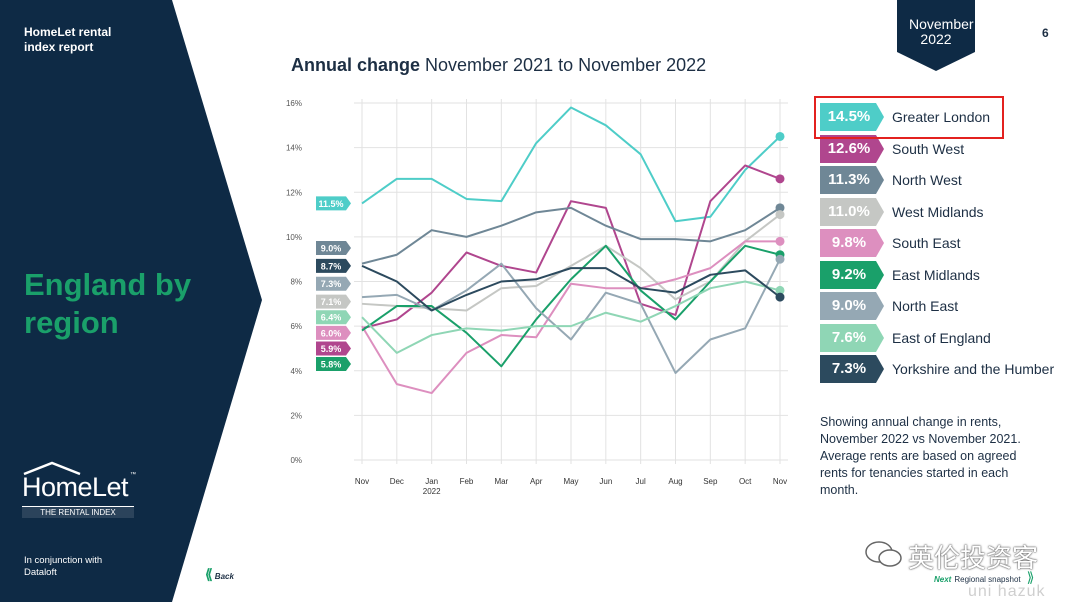 This screenshot has height=602, width=1080. What do you see at coordinates (950, 556) in the screenshot?
I see `watermark: 英伦投资客` at bounding box center [950, 556].